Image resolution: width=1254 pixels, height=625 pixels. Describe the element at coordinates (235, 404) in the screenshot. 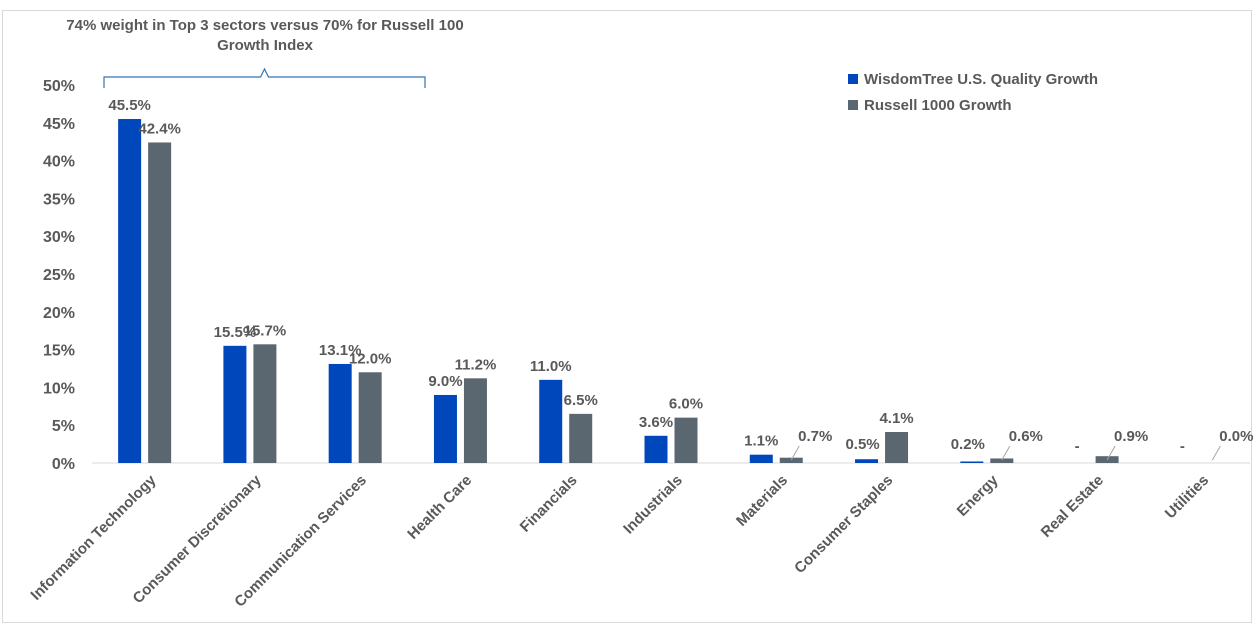

I see `bar-wisdomtree-consumer-discretionary` at that location.